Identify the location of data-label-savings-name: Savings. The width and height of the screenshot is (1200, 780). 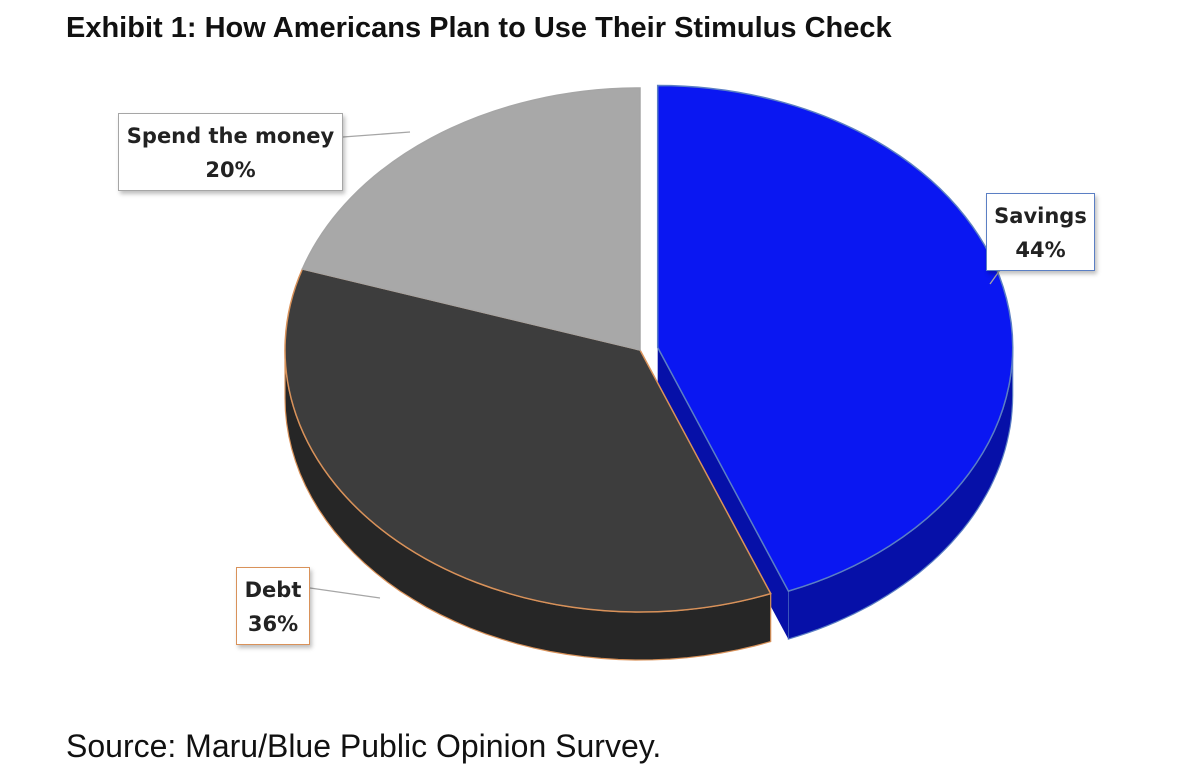
(1040, 216).